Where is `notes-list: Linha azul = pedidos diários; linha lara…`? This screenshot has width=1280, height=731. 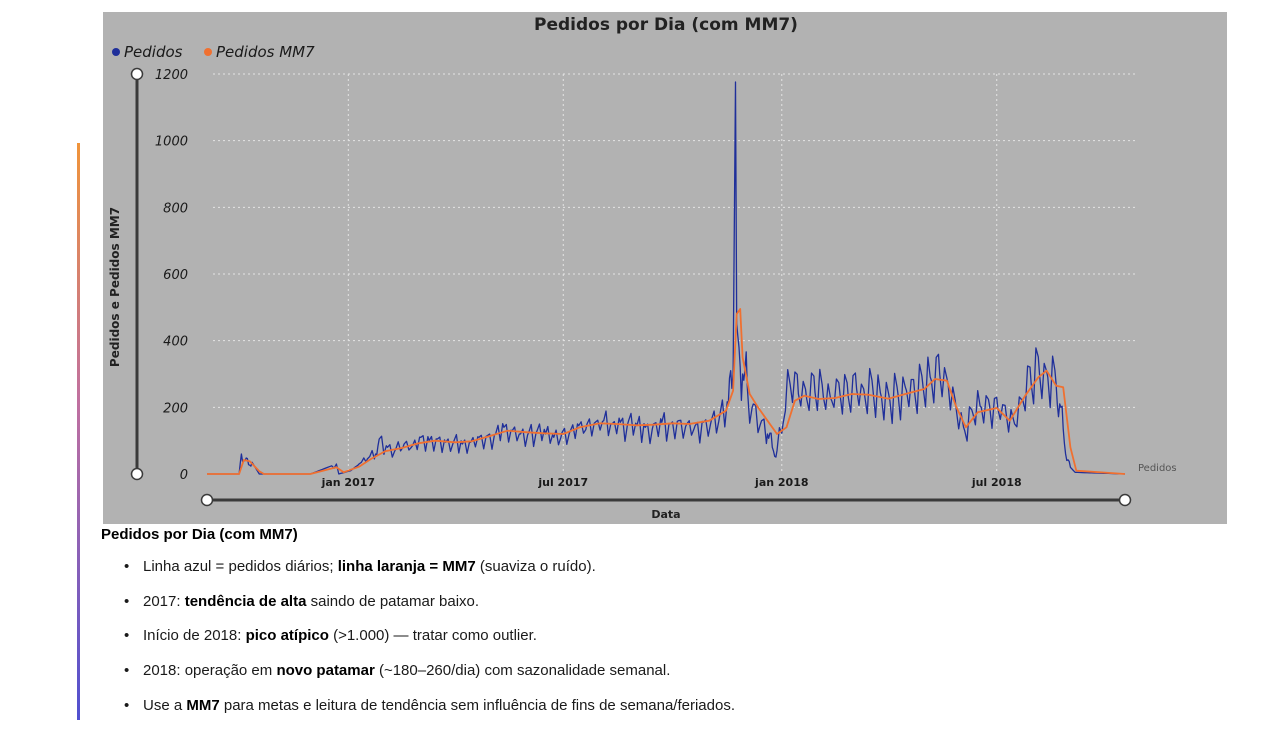
notes-list: Linha azul = pedidos diários; linha lara… is located at coordinates (429, 644).